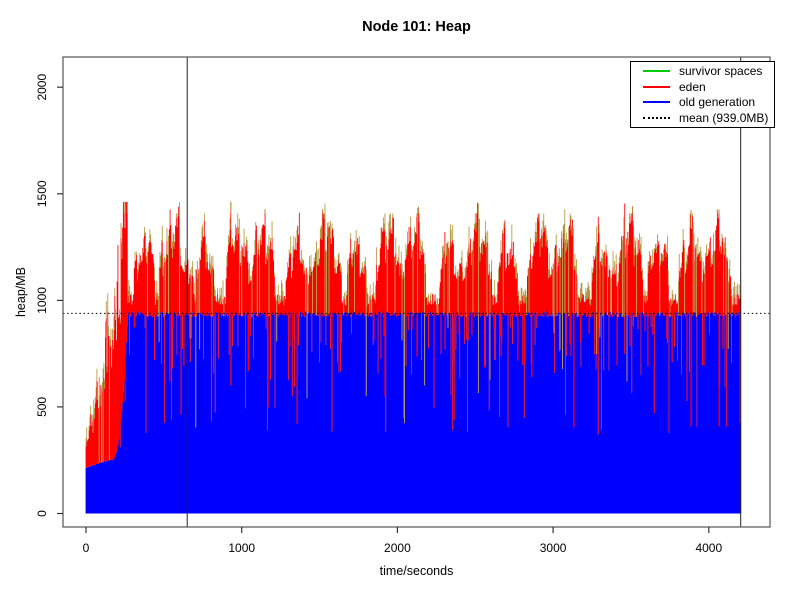 The height and width of the screenshot is (600, 800). Describe the element at coordinates (397, 548) in the screenshot. I see `x-tick-label: 2000` at that location.